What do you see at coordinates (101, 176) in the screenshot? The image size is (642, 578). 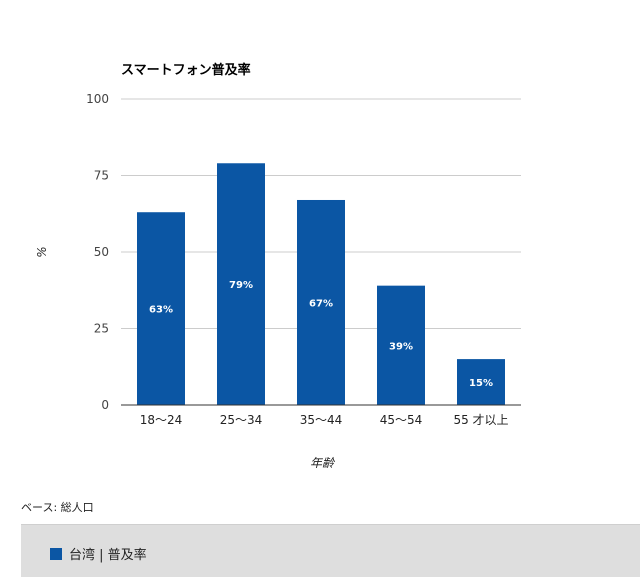 I see `y-tick-label: 75` at bounding box center [101, 176].